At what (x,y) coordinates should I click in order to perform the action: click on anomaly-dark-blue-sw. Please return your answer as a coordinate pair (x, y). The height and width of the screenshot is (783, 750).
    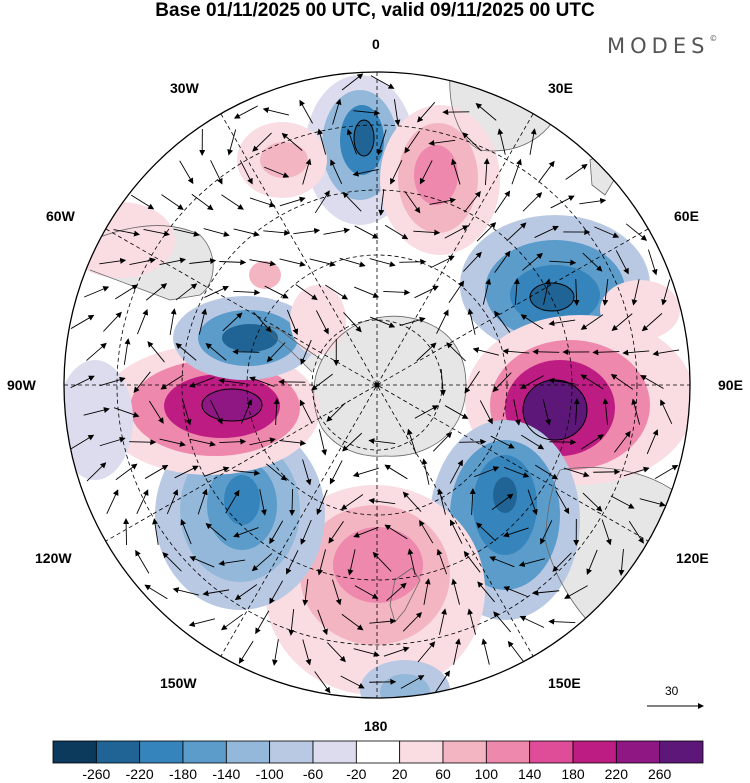
    Looking at the image, I should click on (242, 500).